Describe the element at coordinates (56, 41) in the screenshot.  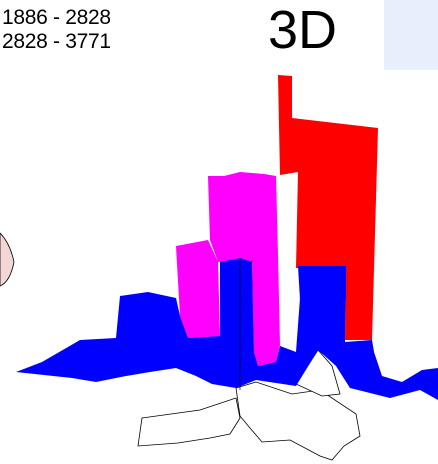
I see `legend-row-class-2: 2828 - 3771` at that location.